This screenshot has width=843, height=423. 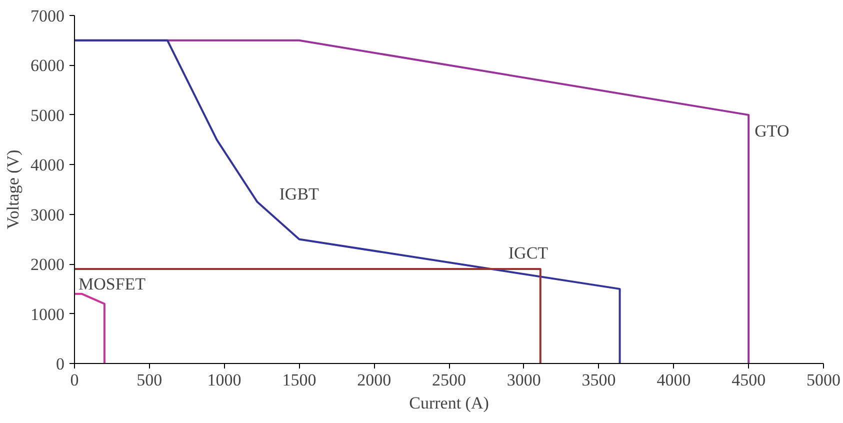 What do you see at coordinates (528, 253) in the screenshot?
I see `series-label: IGCT` at bounding box center [528, 253].